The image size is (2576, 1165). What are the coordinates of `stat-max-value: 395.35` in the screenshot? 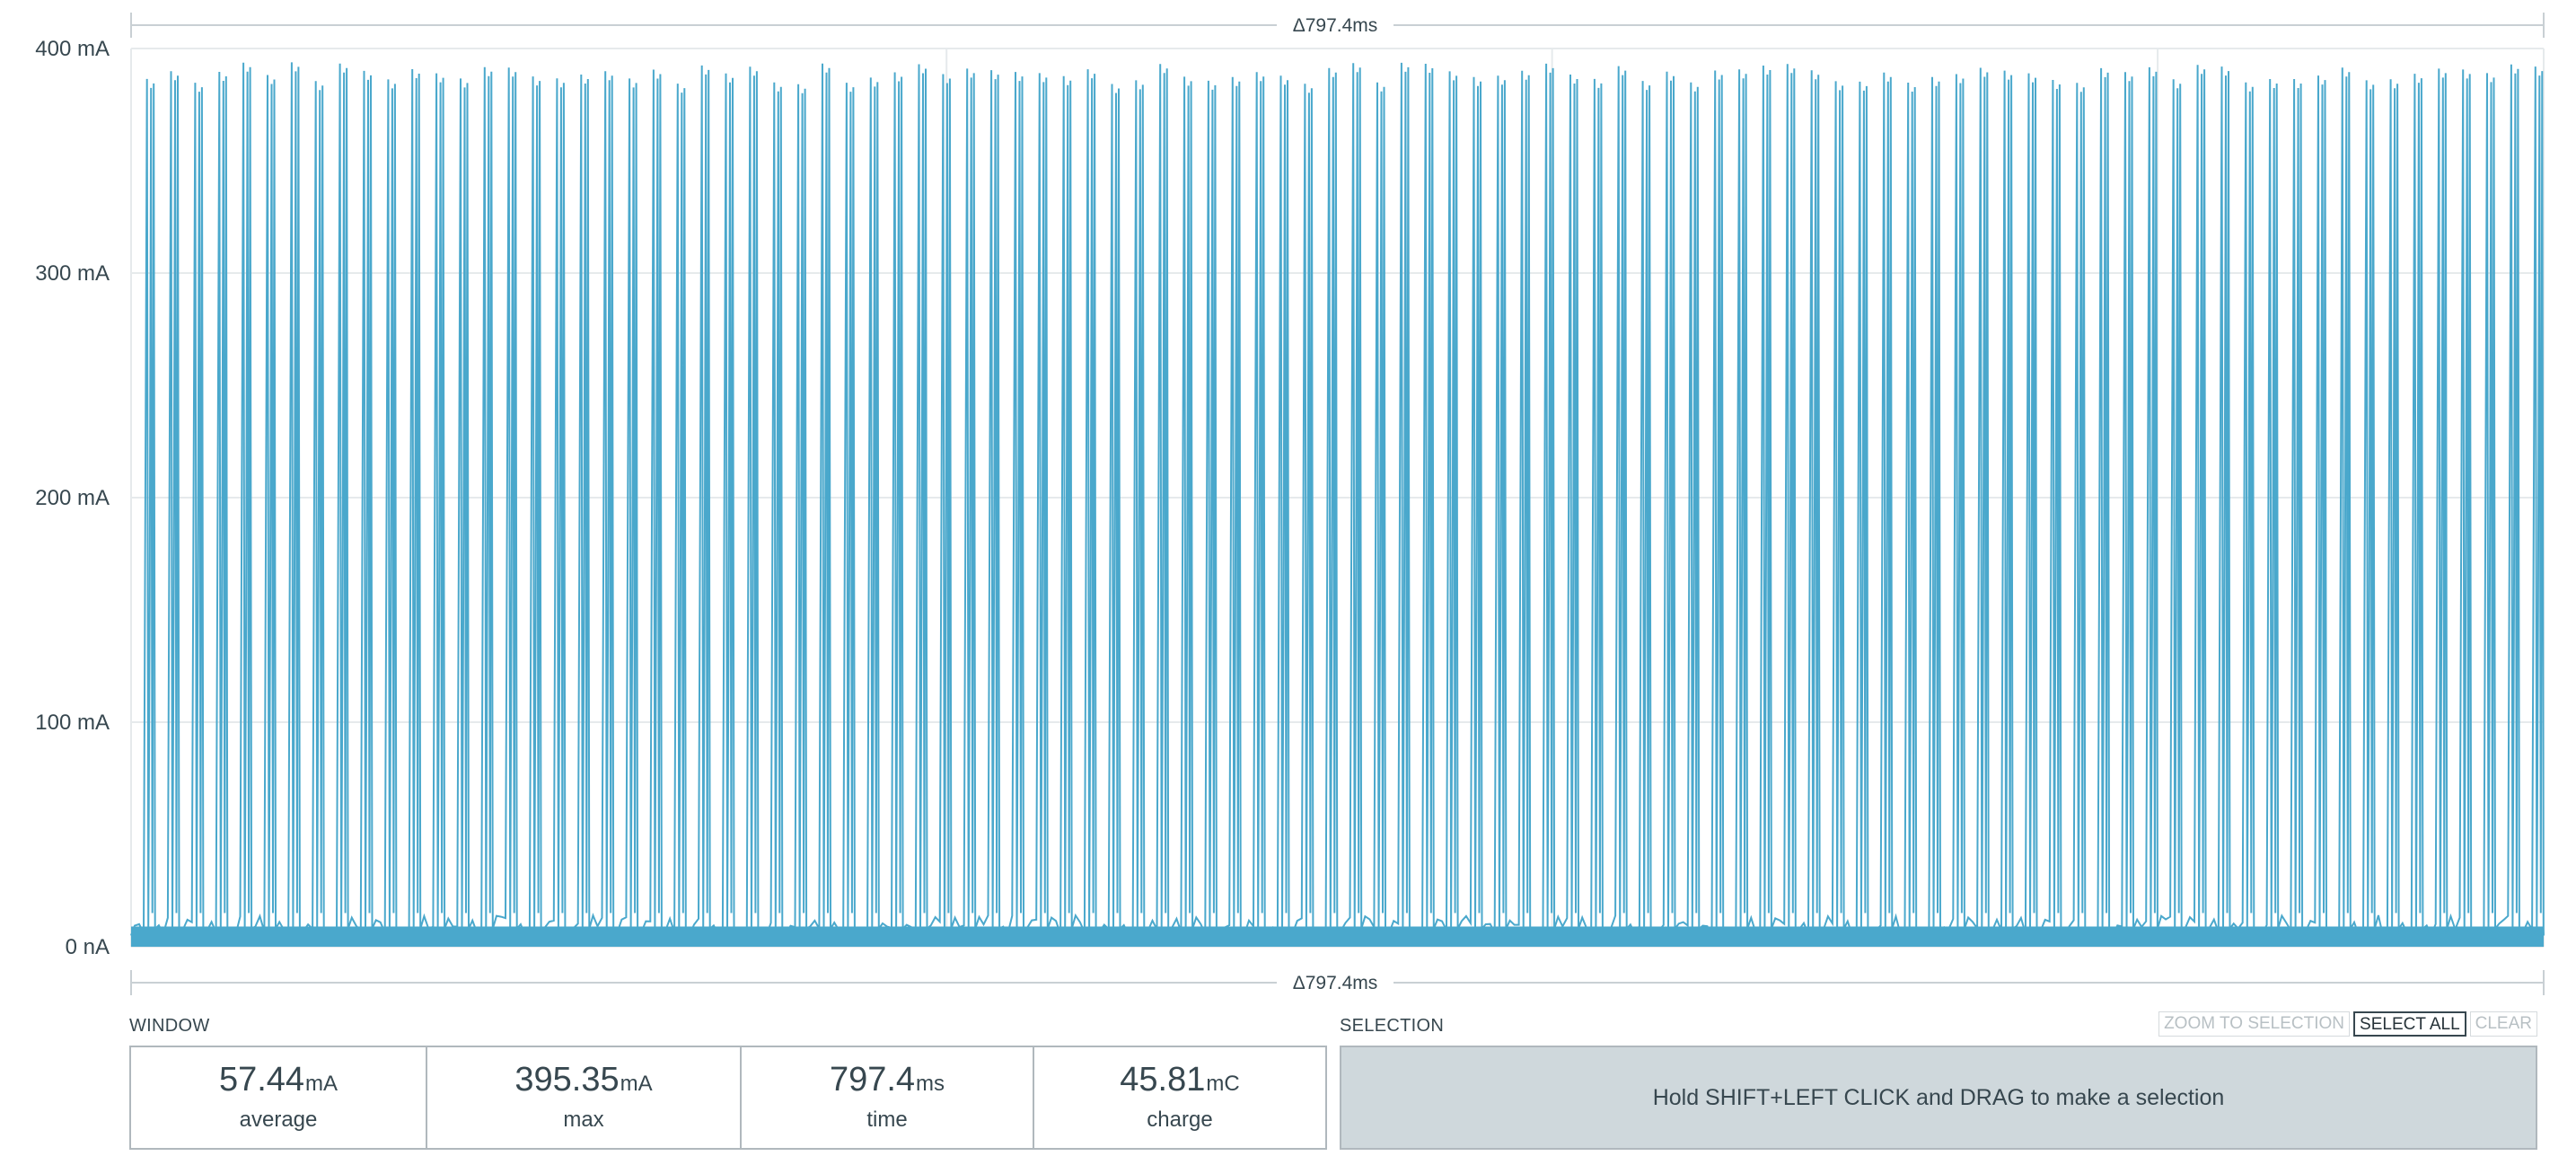 It's located at (567, 1080).